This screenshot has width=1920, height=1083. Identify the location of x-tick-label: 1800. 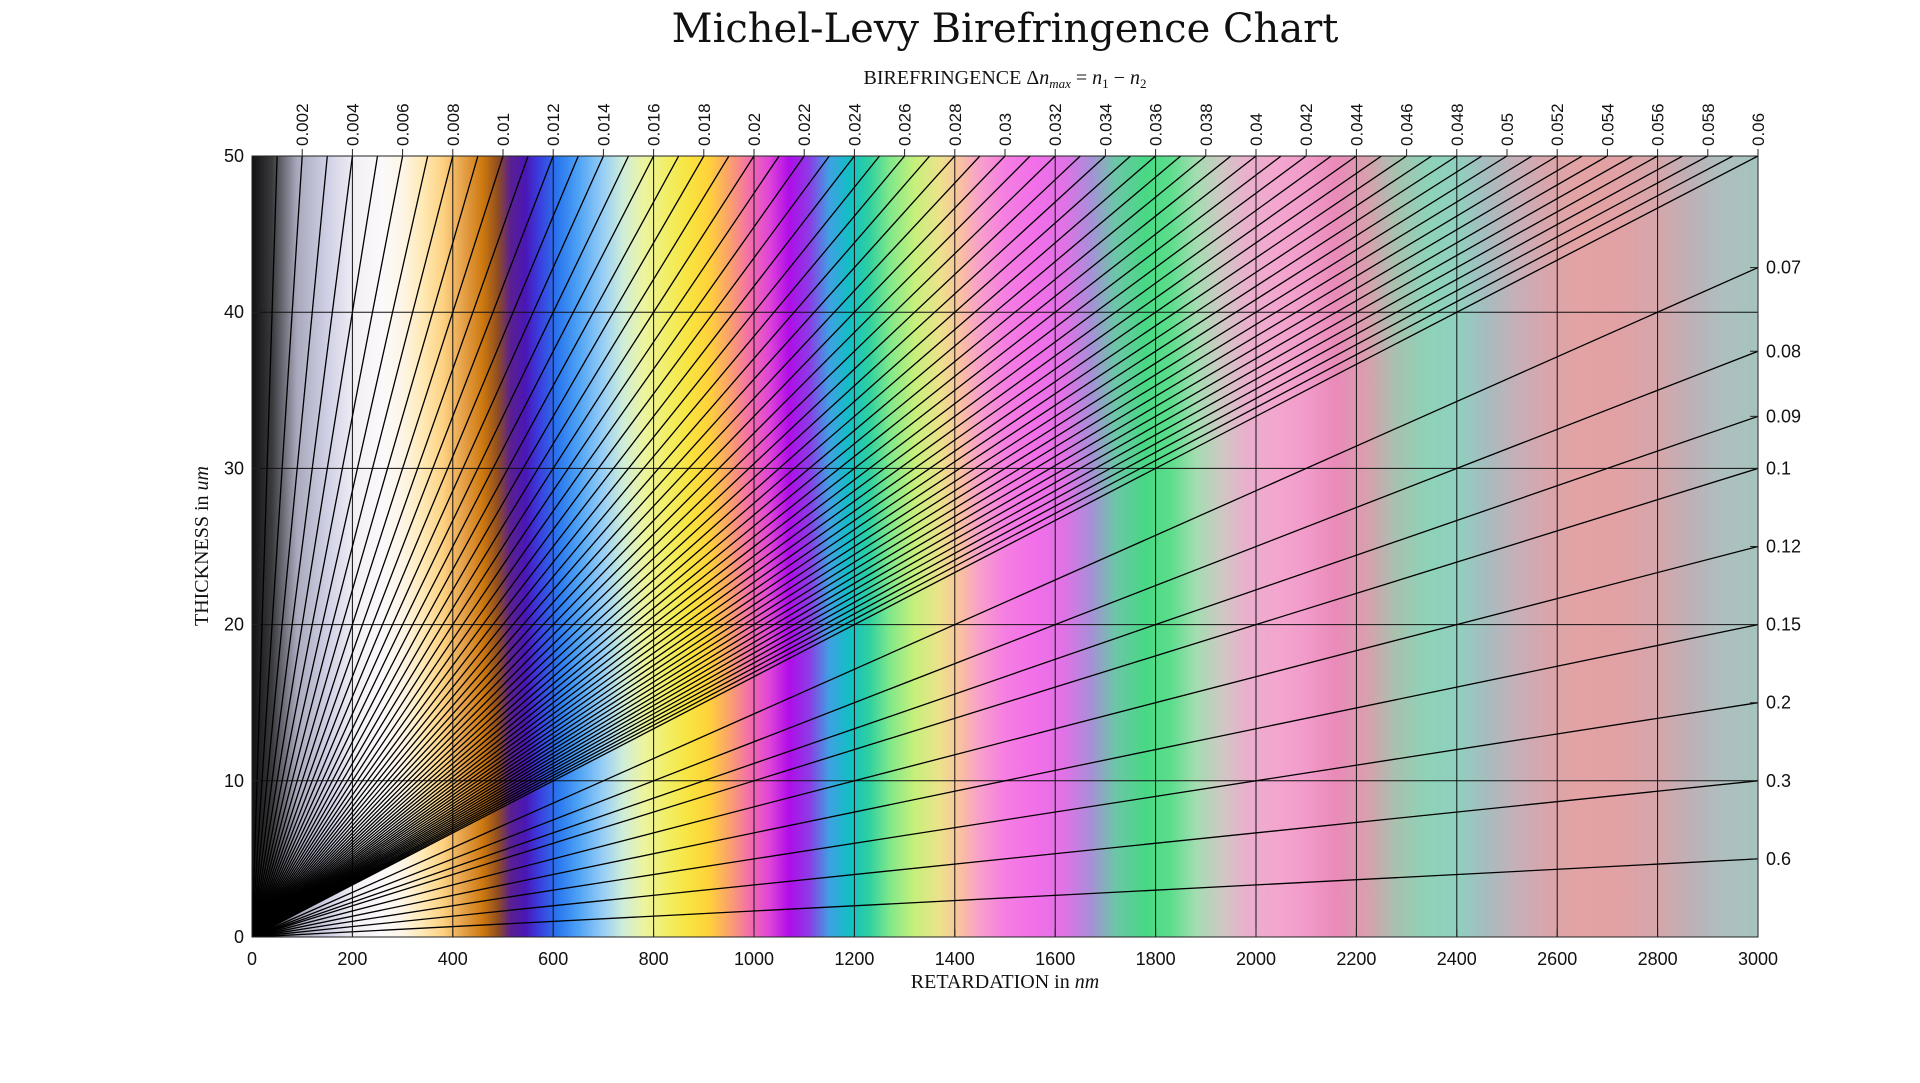
(1156, 959).